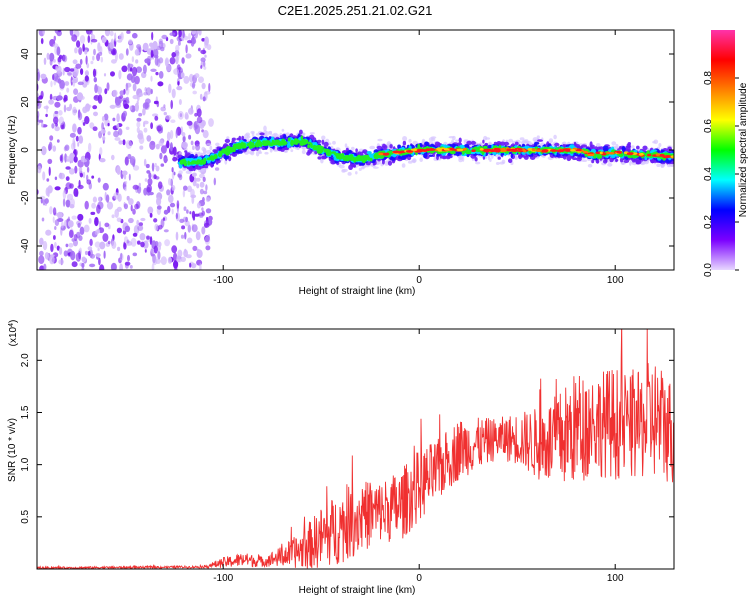 This screenshot has height=600, width=750. What do you see at coordinates (25, 360) in the screenshot?
I see `snr-y-tick-label: 2.0` at bounding box center [25, 360].